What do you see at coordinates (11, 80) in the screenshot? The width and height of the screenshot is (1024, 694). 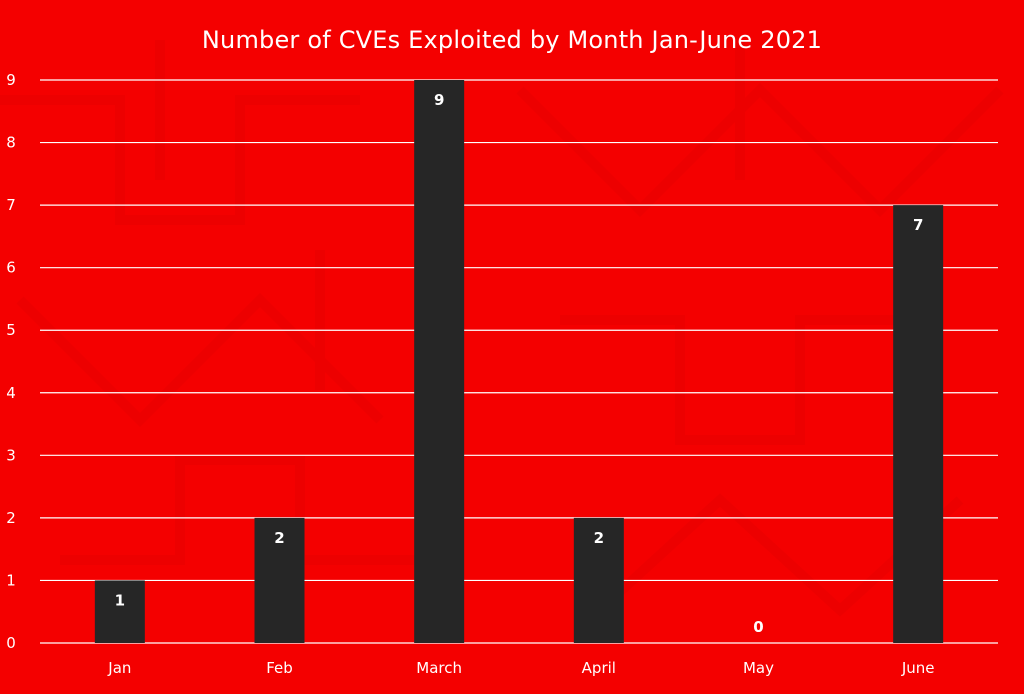 I see `y-tick-label: 9` at bounding box center [11, 80].